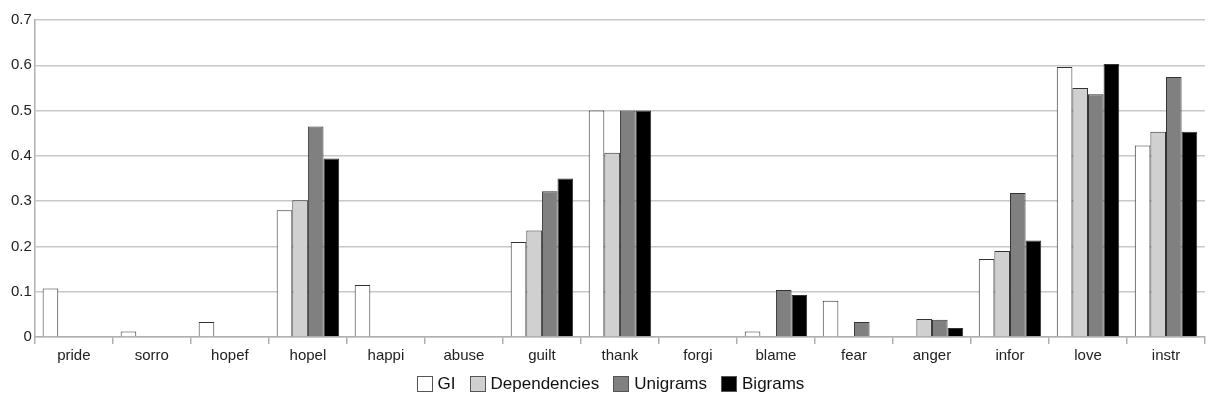 Image resolution: width=1221 pixels, height=416 pixels. What do you see at coordinates (21, 290) in the screenshot?
I see `y-tick-label: 0.1` at bounding box center [21, 290].